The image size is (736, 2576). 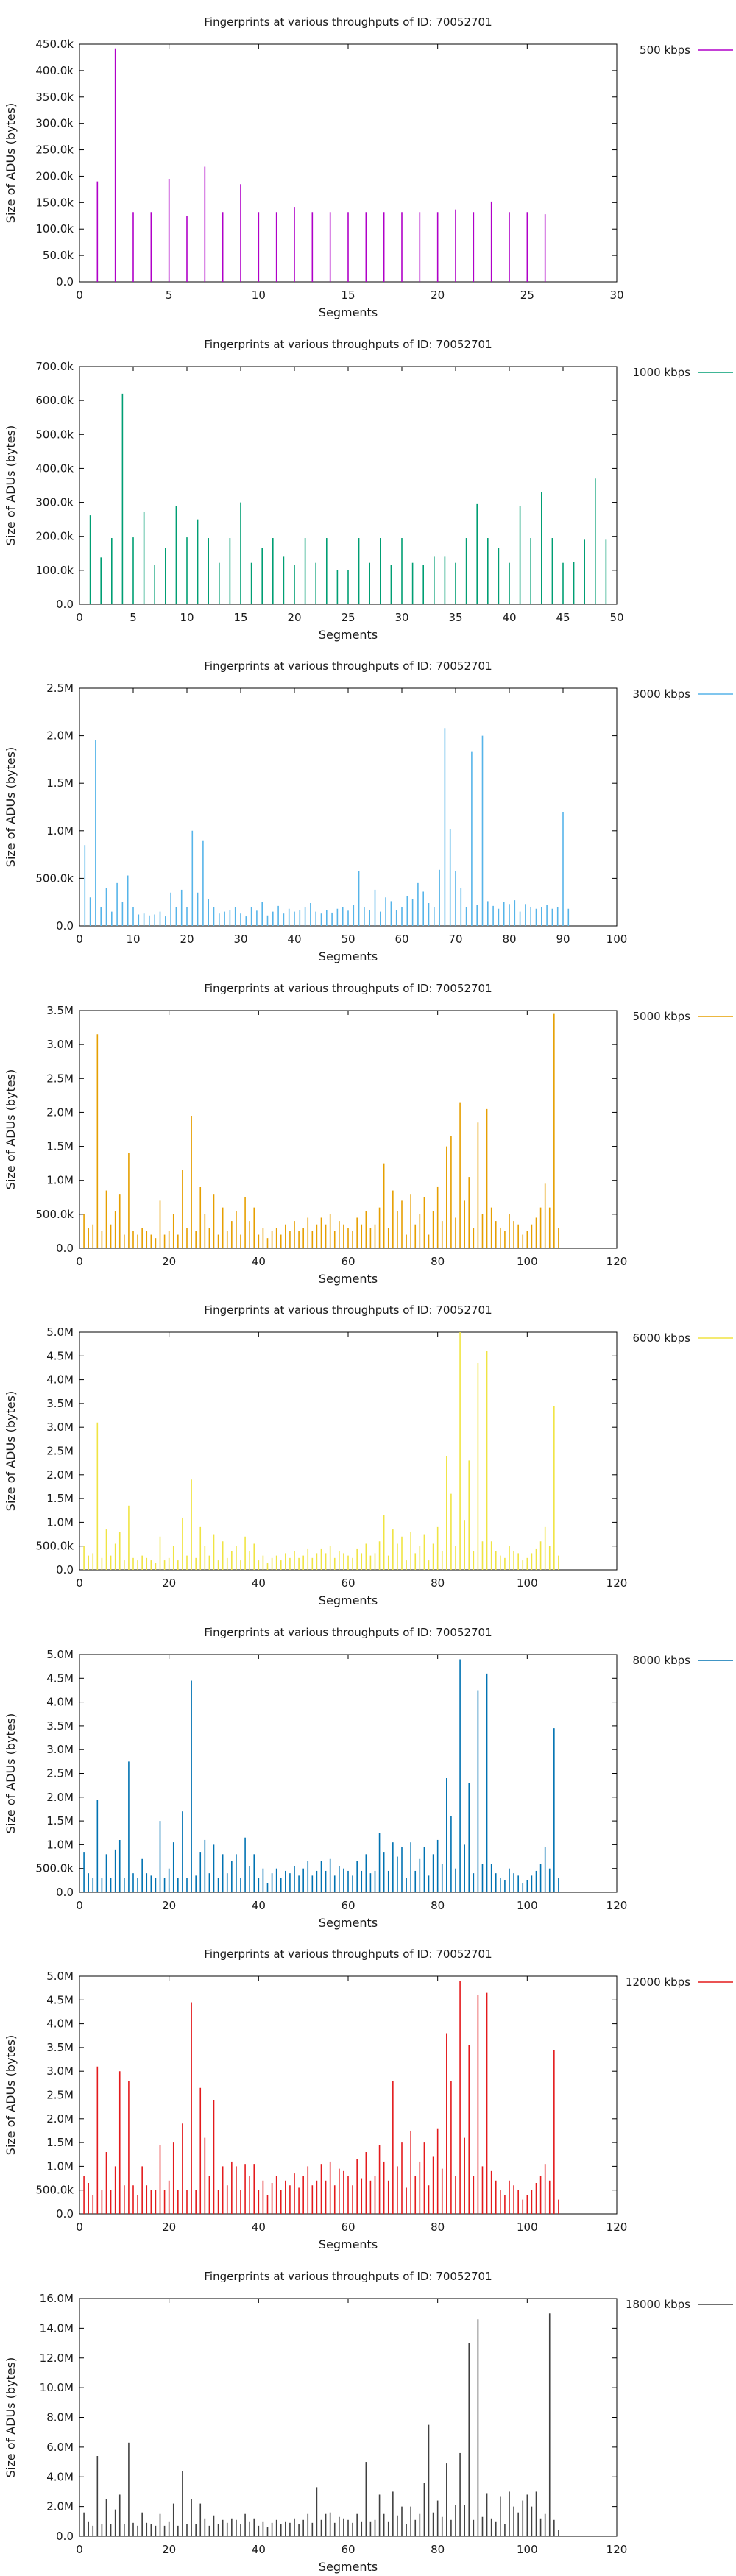 I want to click on legend-label: 8000 kbps, so click(x=662, y=1660).